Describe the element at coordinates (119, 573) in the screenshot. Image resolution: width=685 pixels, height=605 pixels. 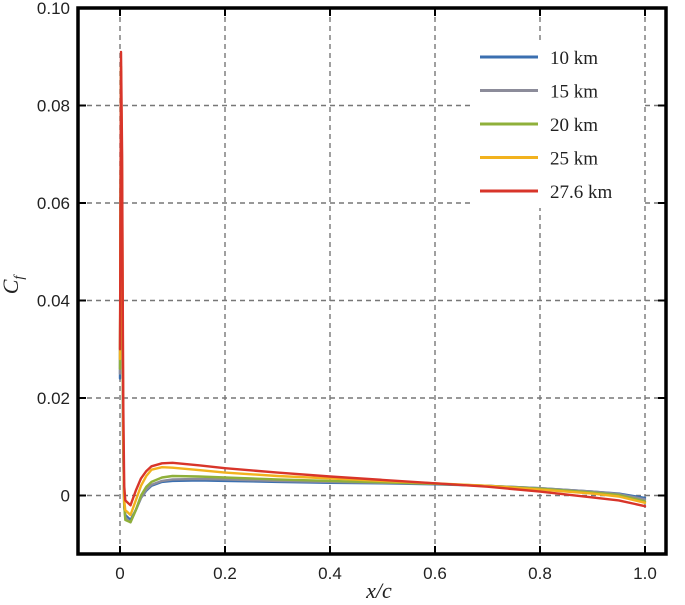
I see `x-tick-label: 0` at that location.